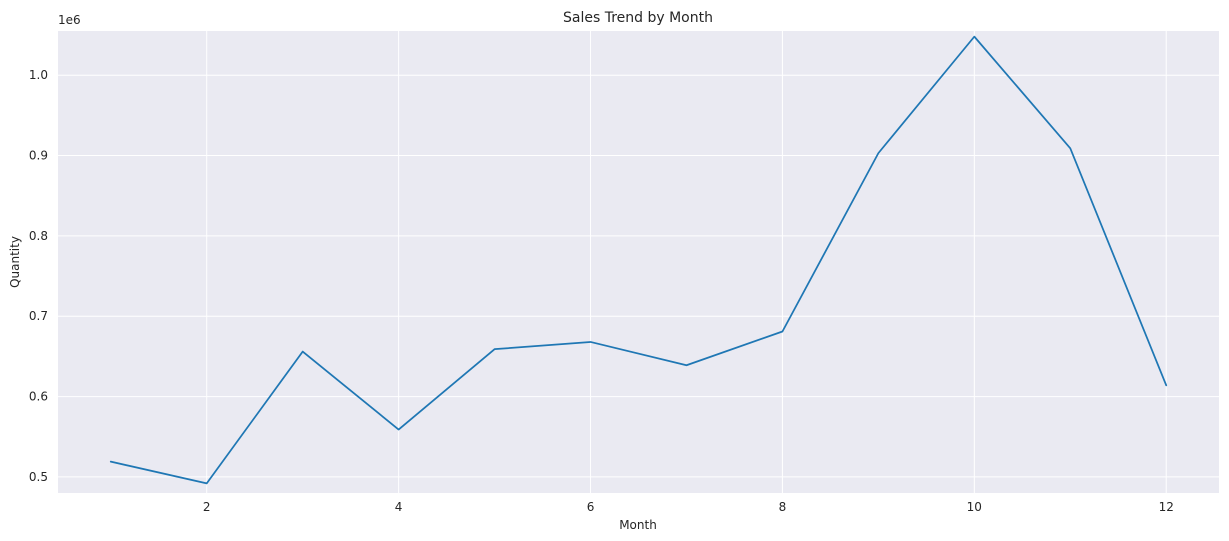 The height and width of the screenshot is (541, 1229). Describe the element at coordinates (688, 507) in the screenshot. I see `x-tick-labels: 2 4 6 8 10 12` at that location.